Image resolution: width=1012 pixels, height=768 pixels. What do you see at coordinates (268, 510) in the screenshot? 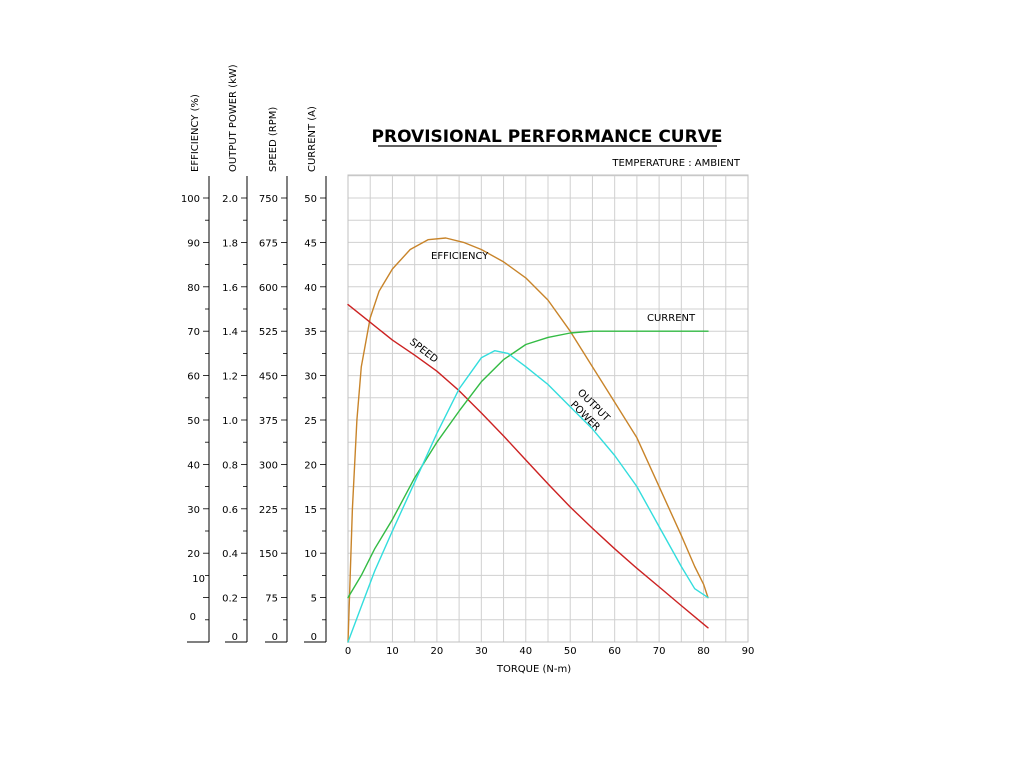
I see `y-tick-label: 225` at bounding box center [268, 510].